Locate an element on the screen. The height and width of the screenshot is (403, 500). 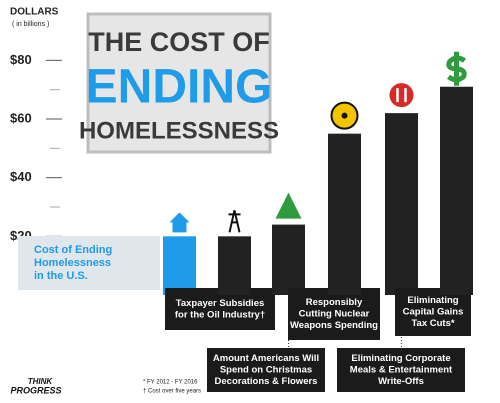
category-label: Decorations & Flowers is located at coordinates (266, 381).